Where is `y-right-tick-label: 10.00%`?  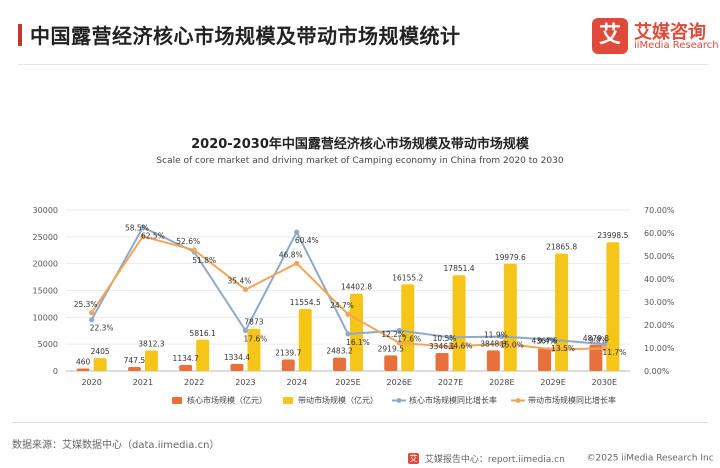
y-right-tick-label: 10.00% is located at coordinates (659, 348).